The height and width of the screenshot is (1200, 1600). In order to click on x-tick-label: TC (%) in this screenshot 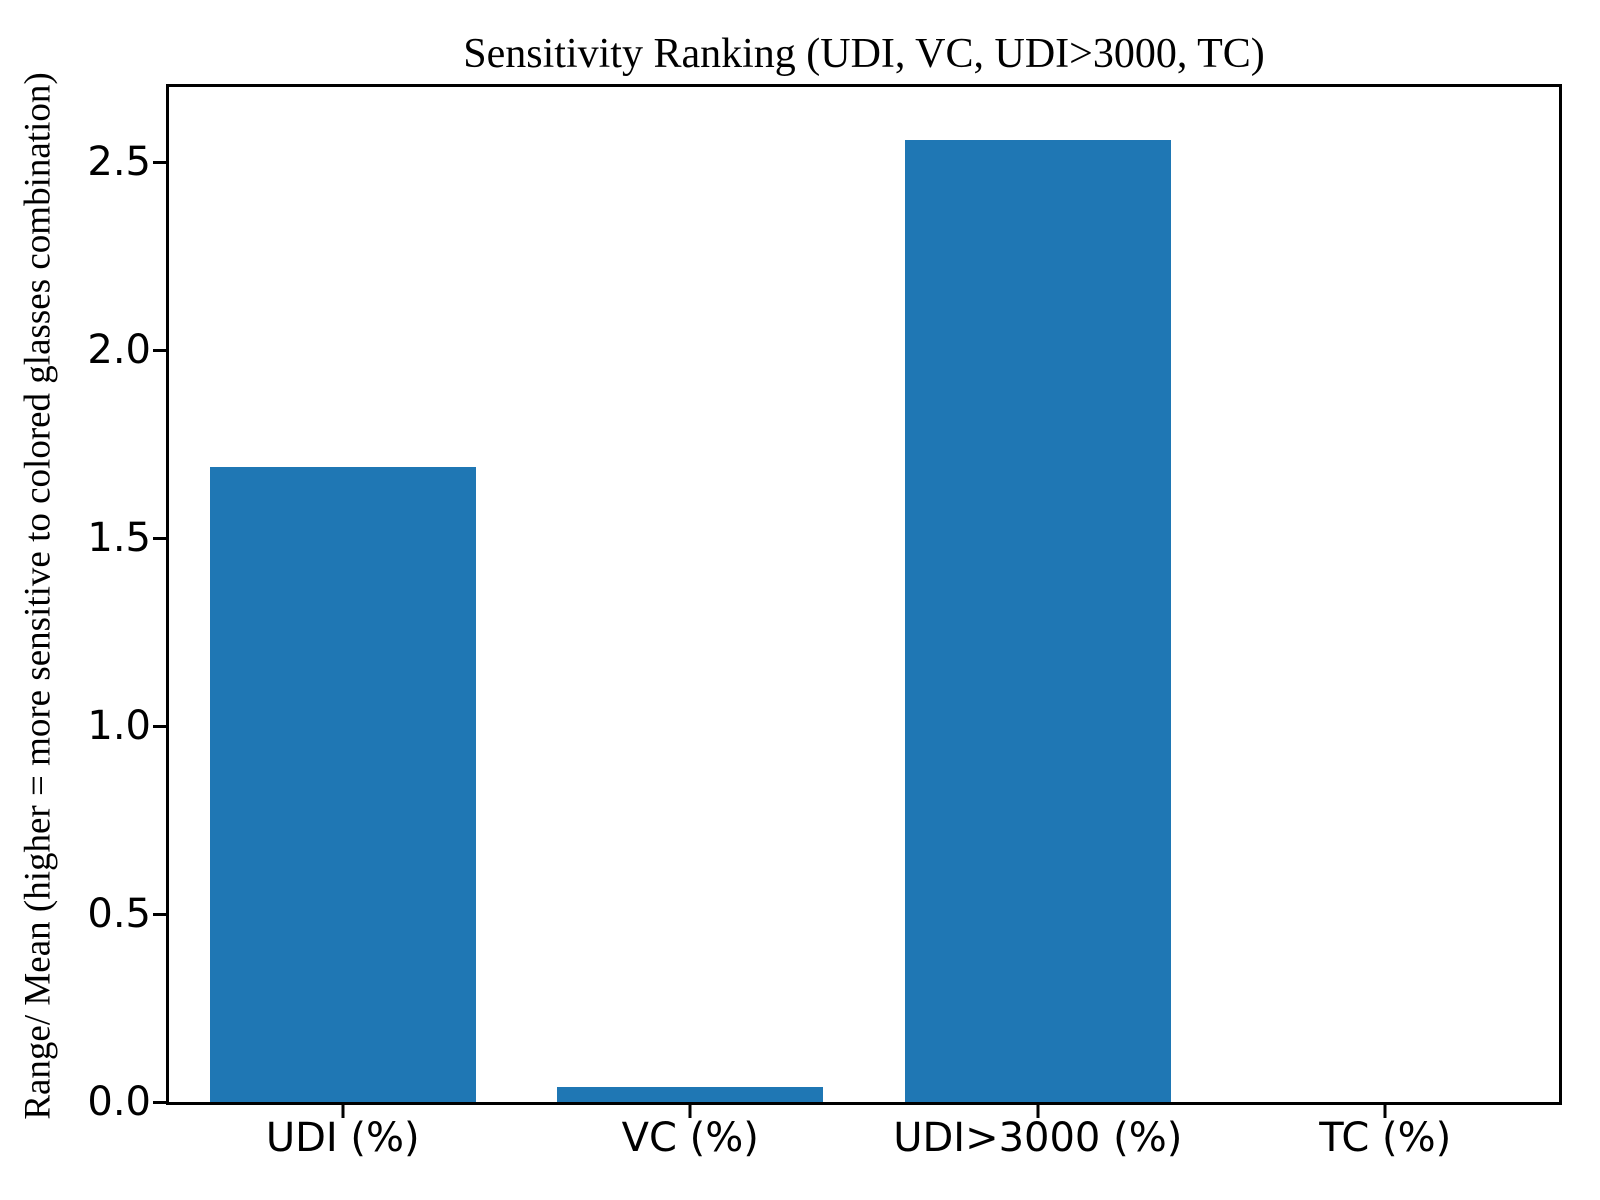, I will do `click(1385, 1138)`.